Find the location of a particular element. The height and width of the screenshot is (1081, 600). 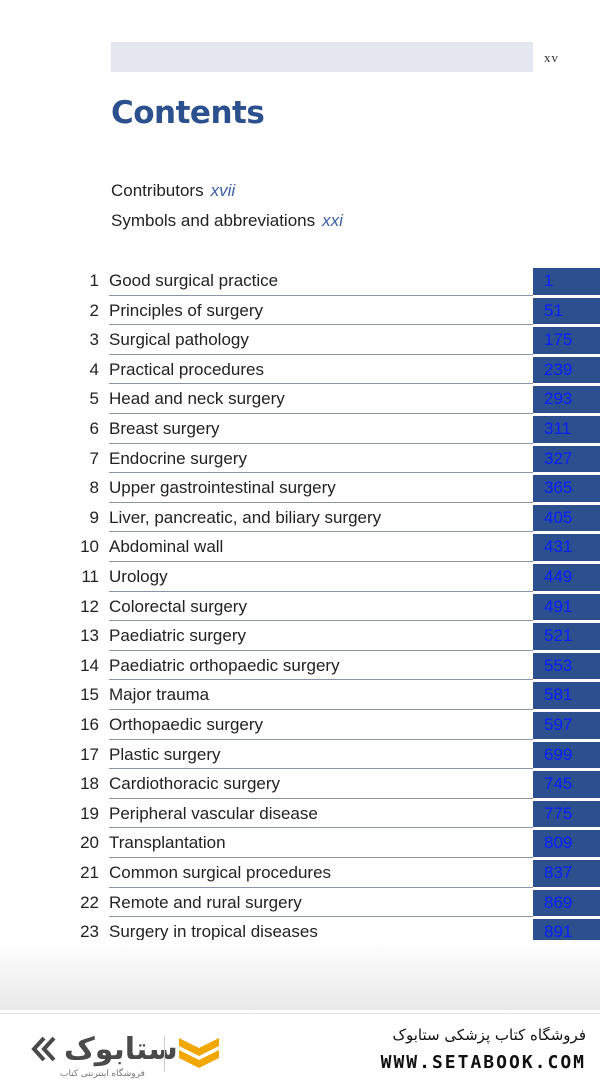

page-number-box: 775 is located at coordinates (566, 814).